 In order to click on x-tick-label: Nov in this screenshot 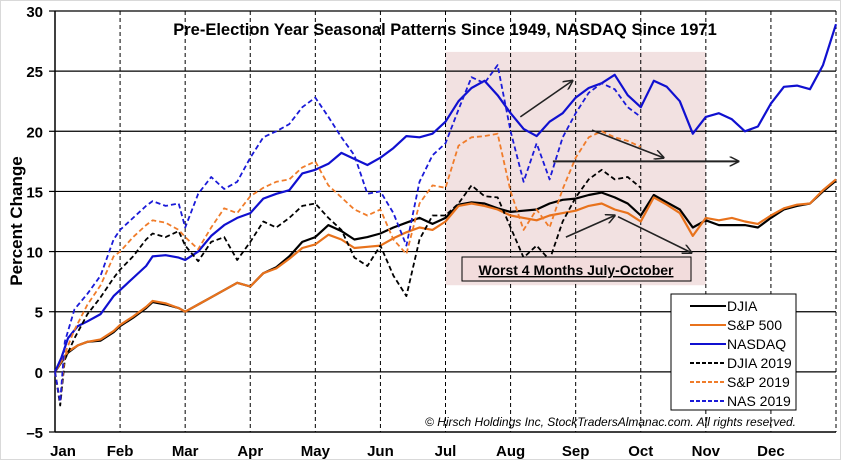, I will do `click(706, 451)`.